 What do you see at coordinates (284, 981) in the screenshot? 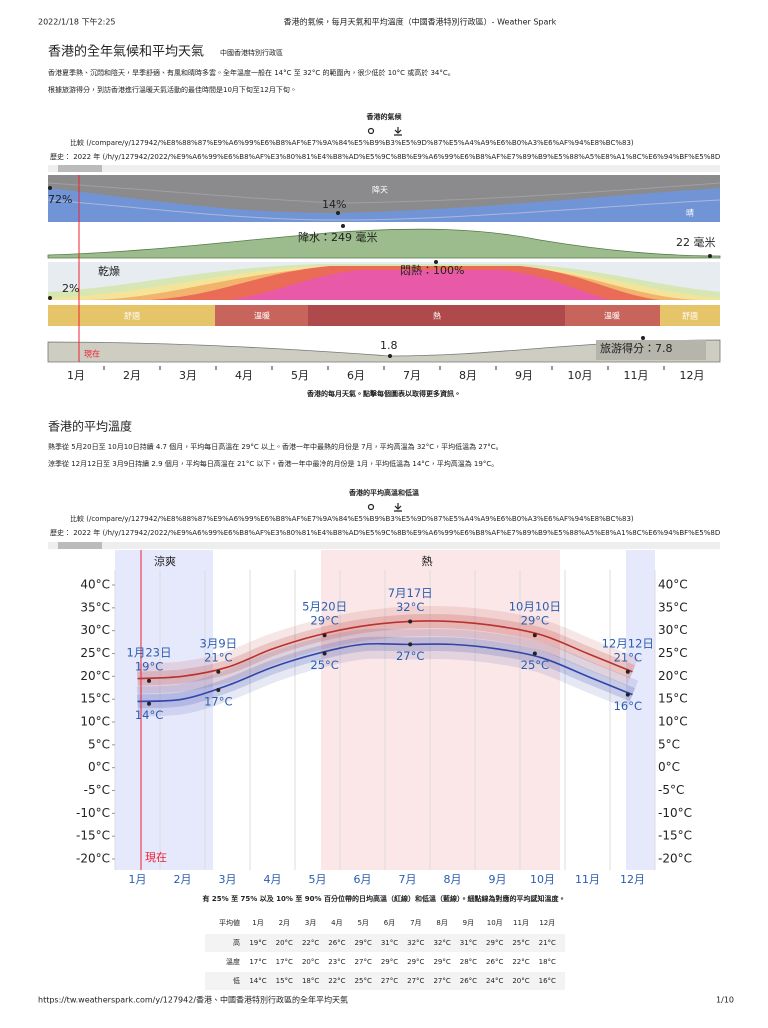
I see `table-cell: 15°C` at bounding box center [284, 981].